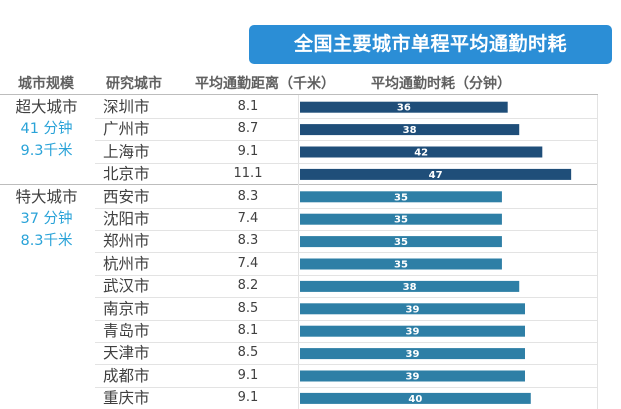  I want to click on city-label: 深圳市, so click(126, 107).